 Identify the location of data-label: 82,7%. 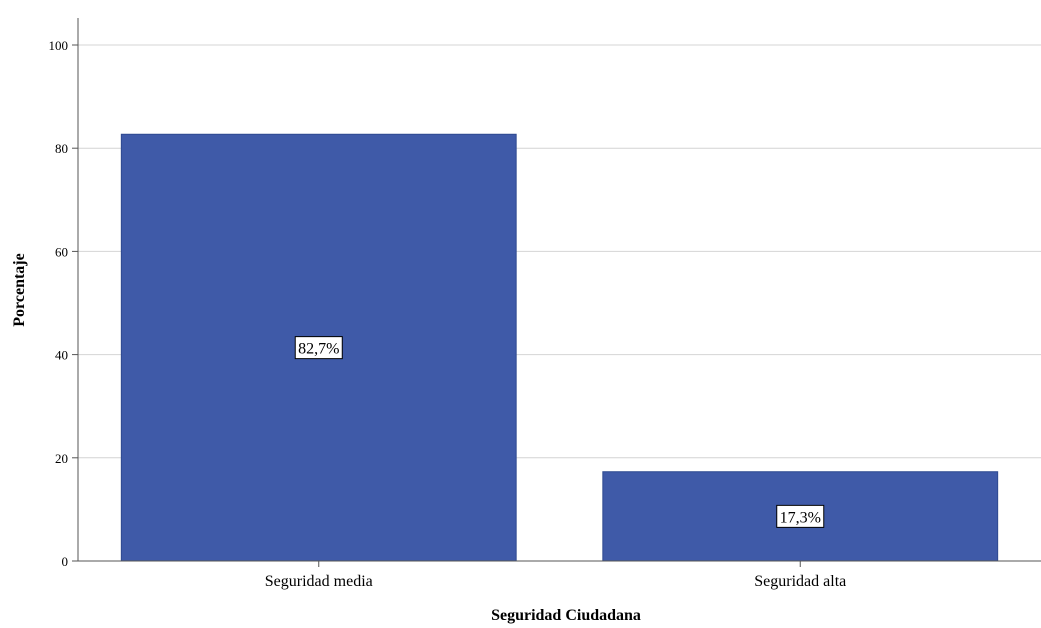
(318, 348).